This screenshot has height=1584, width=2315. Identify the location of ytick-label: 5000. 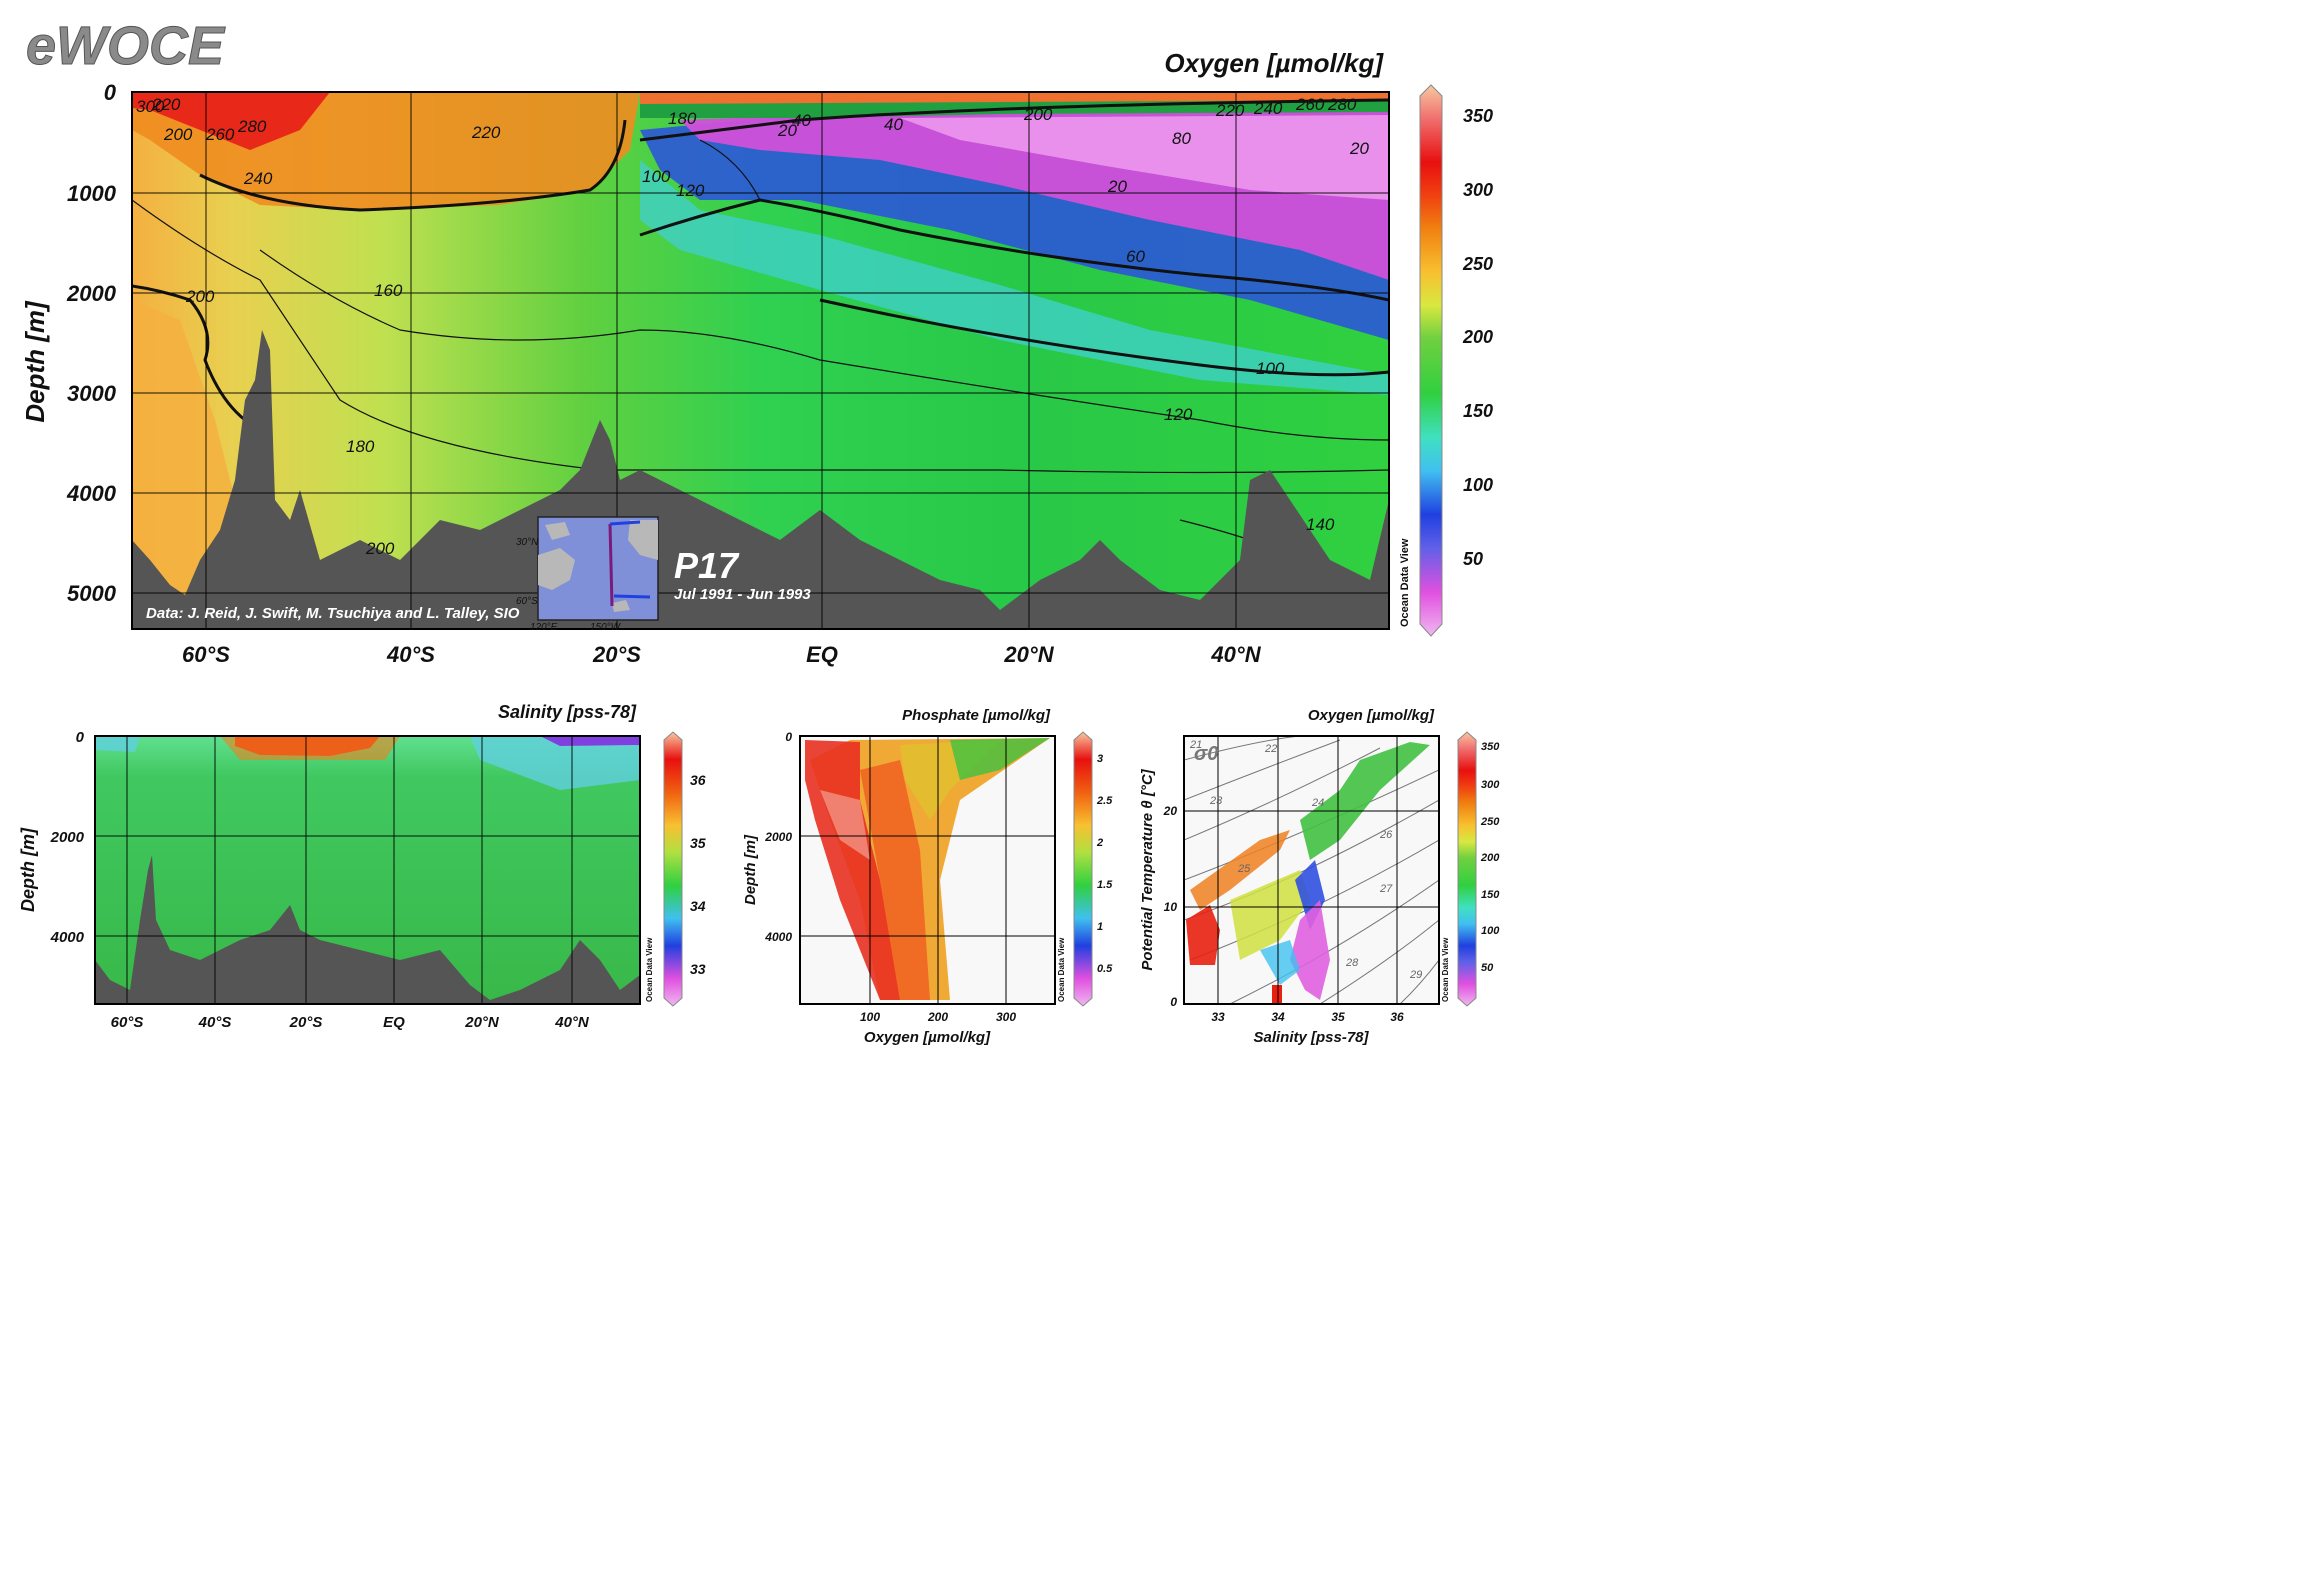
(92, 593).